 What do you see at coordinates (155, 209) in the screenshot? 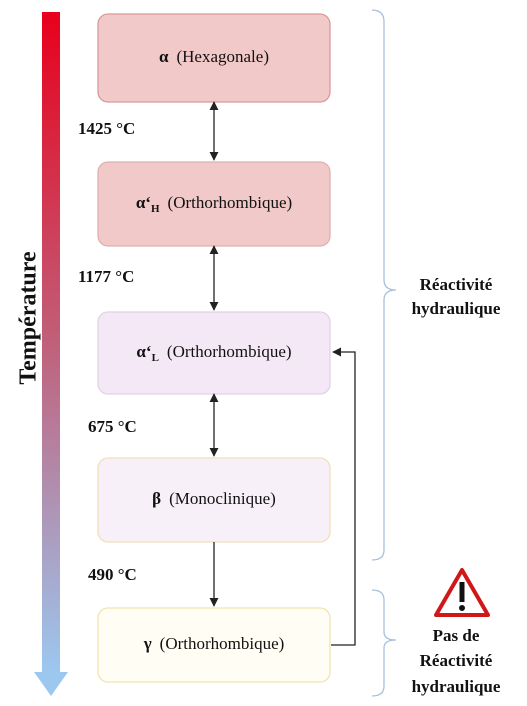
I see `node-subscript: H` at bounding box center [155, 209].